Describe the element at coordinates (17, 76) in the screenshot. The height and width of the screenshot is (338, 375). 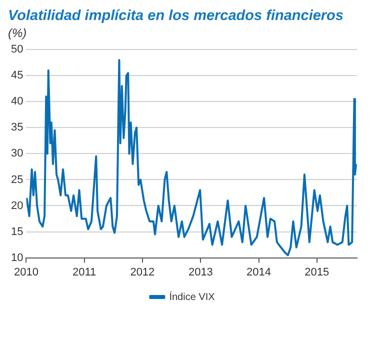
I see `y-tick-label: 45` at that location.